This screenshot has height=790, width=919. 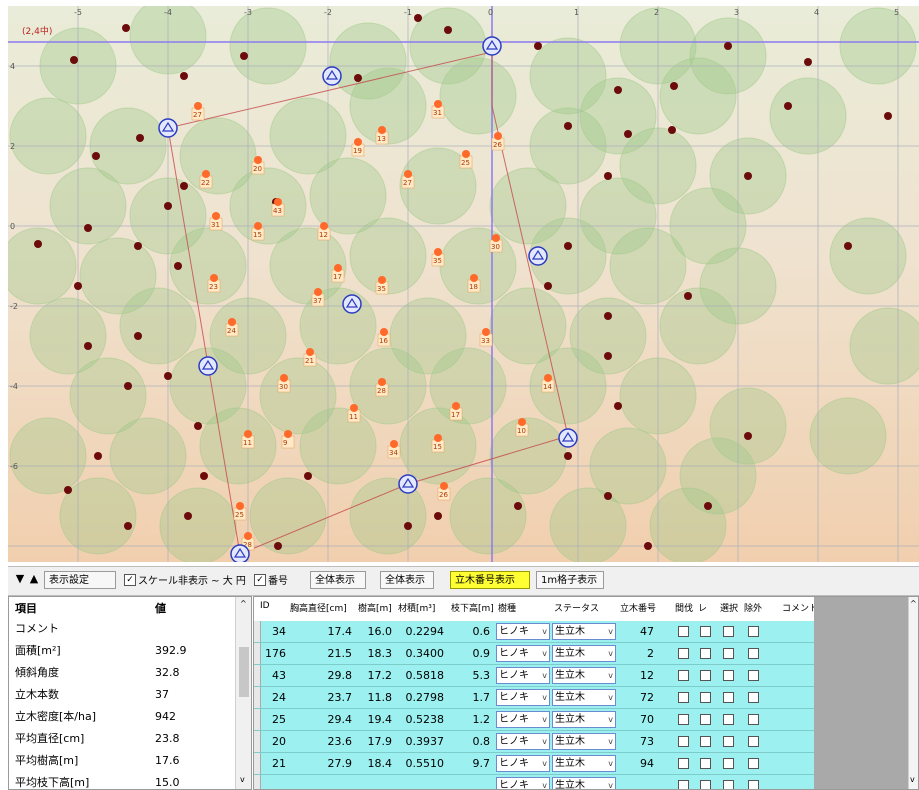 I want to click on collapse-down-button: ▼, so click(x=20, y=578).